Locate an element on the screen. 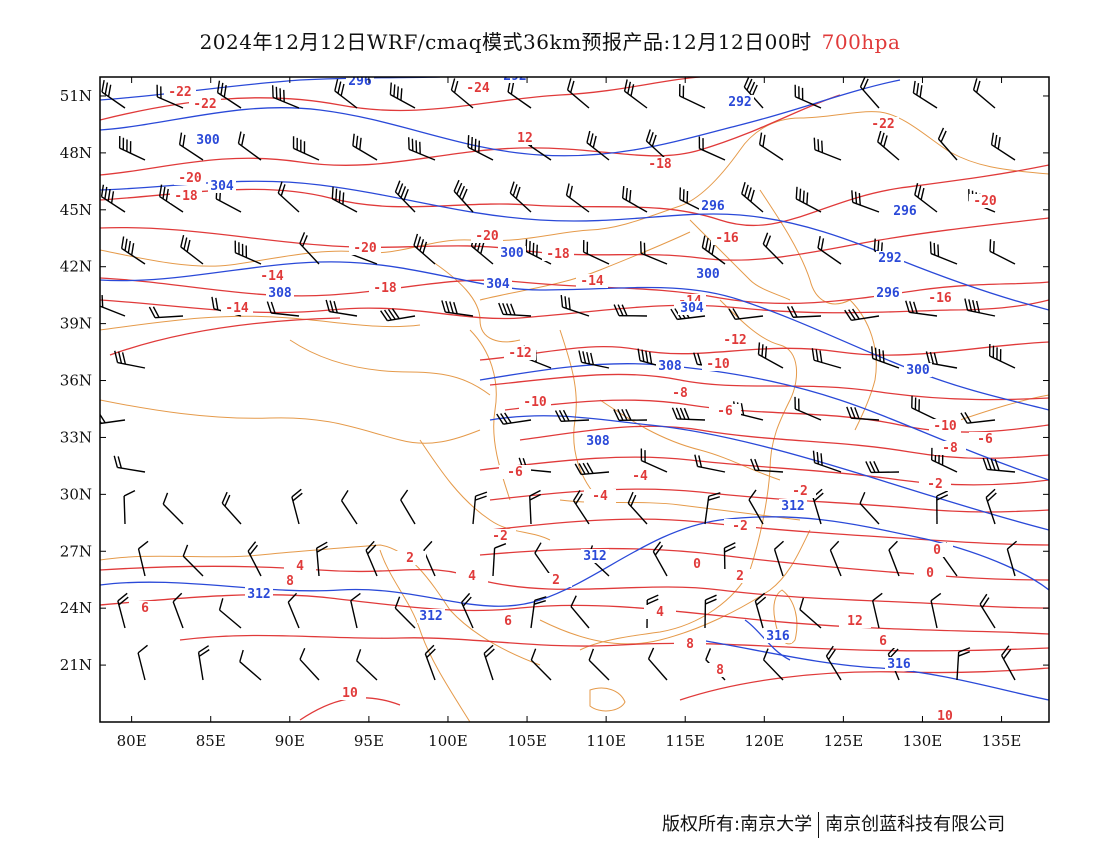 Image resolution: width=1100 pixels, height=850 pixels. height-label: 292 is located at coordinates (739, 102).